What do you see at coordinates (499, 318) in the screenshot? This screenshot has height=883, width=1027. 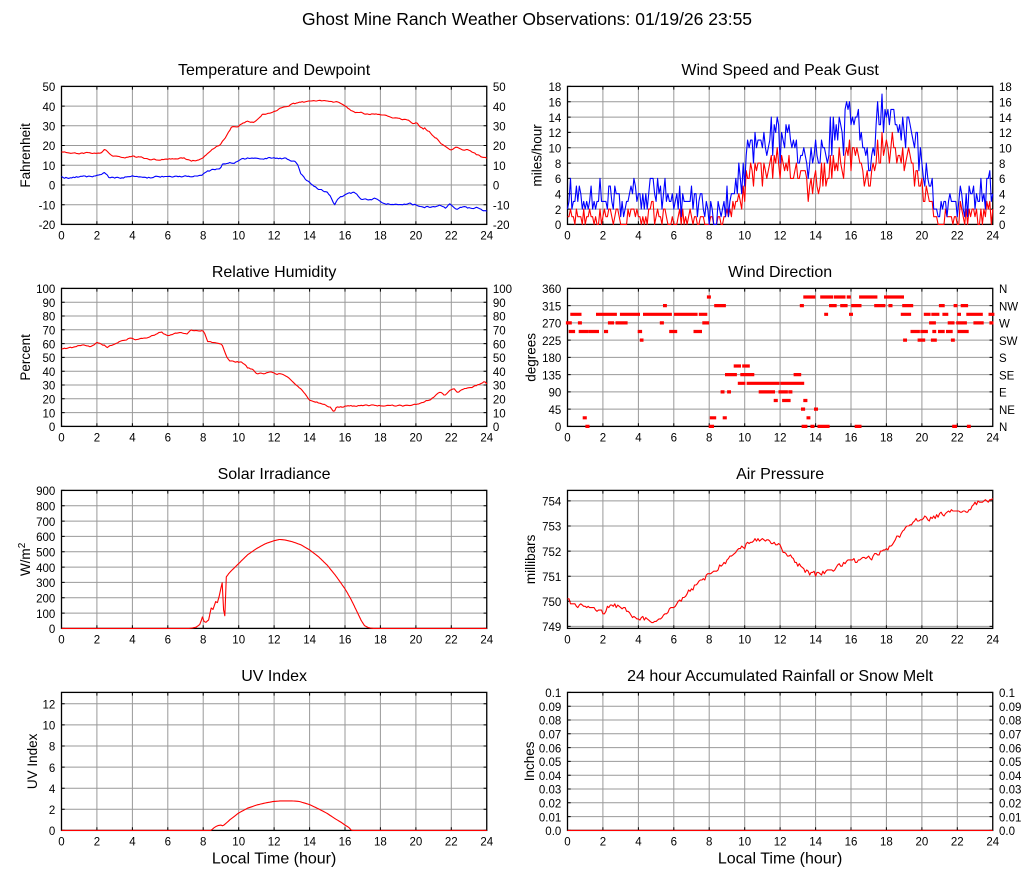 I see `svg-text: 80` at bounding box center [499, 318].